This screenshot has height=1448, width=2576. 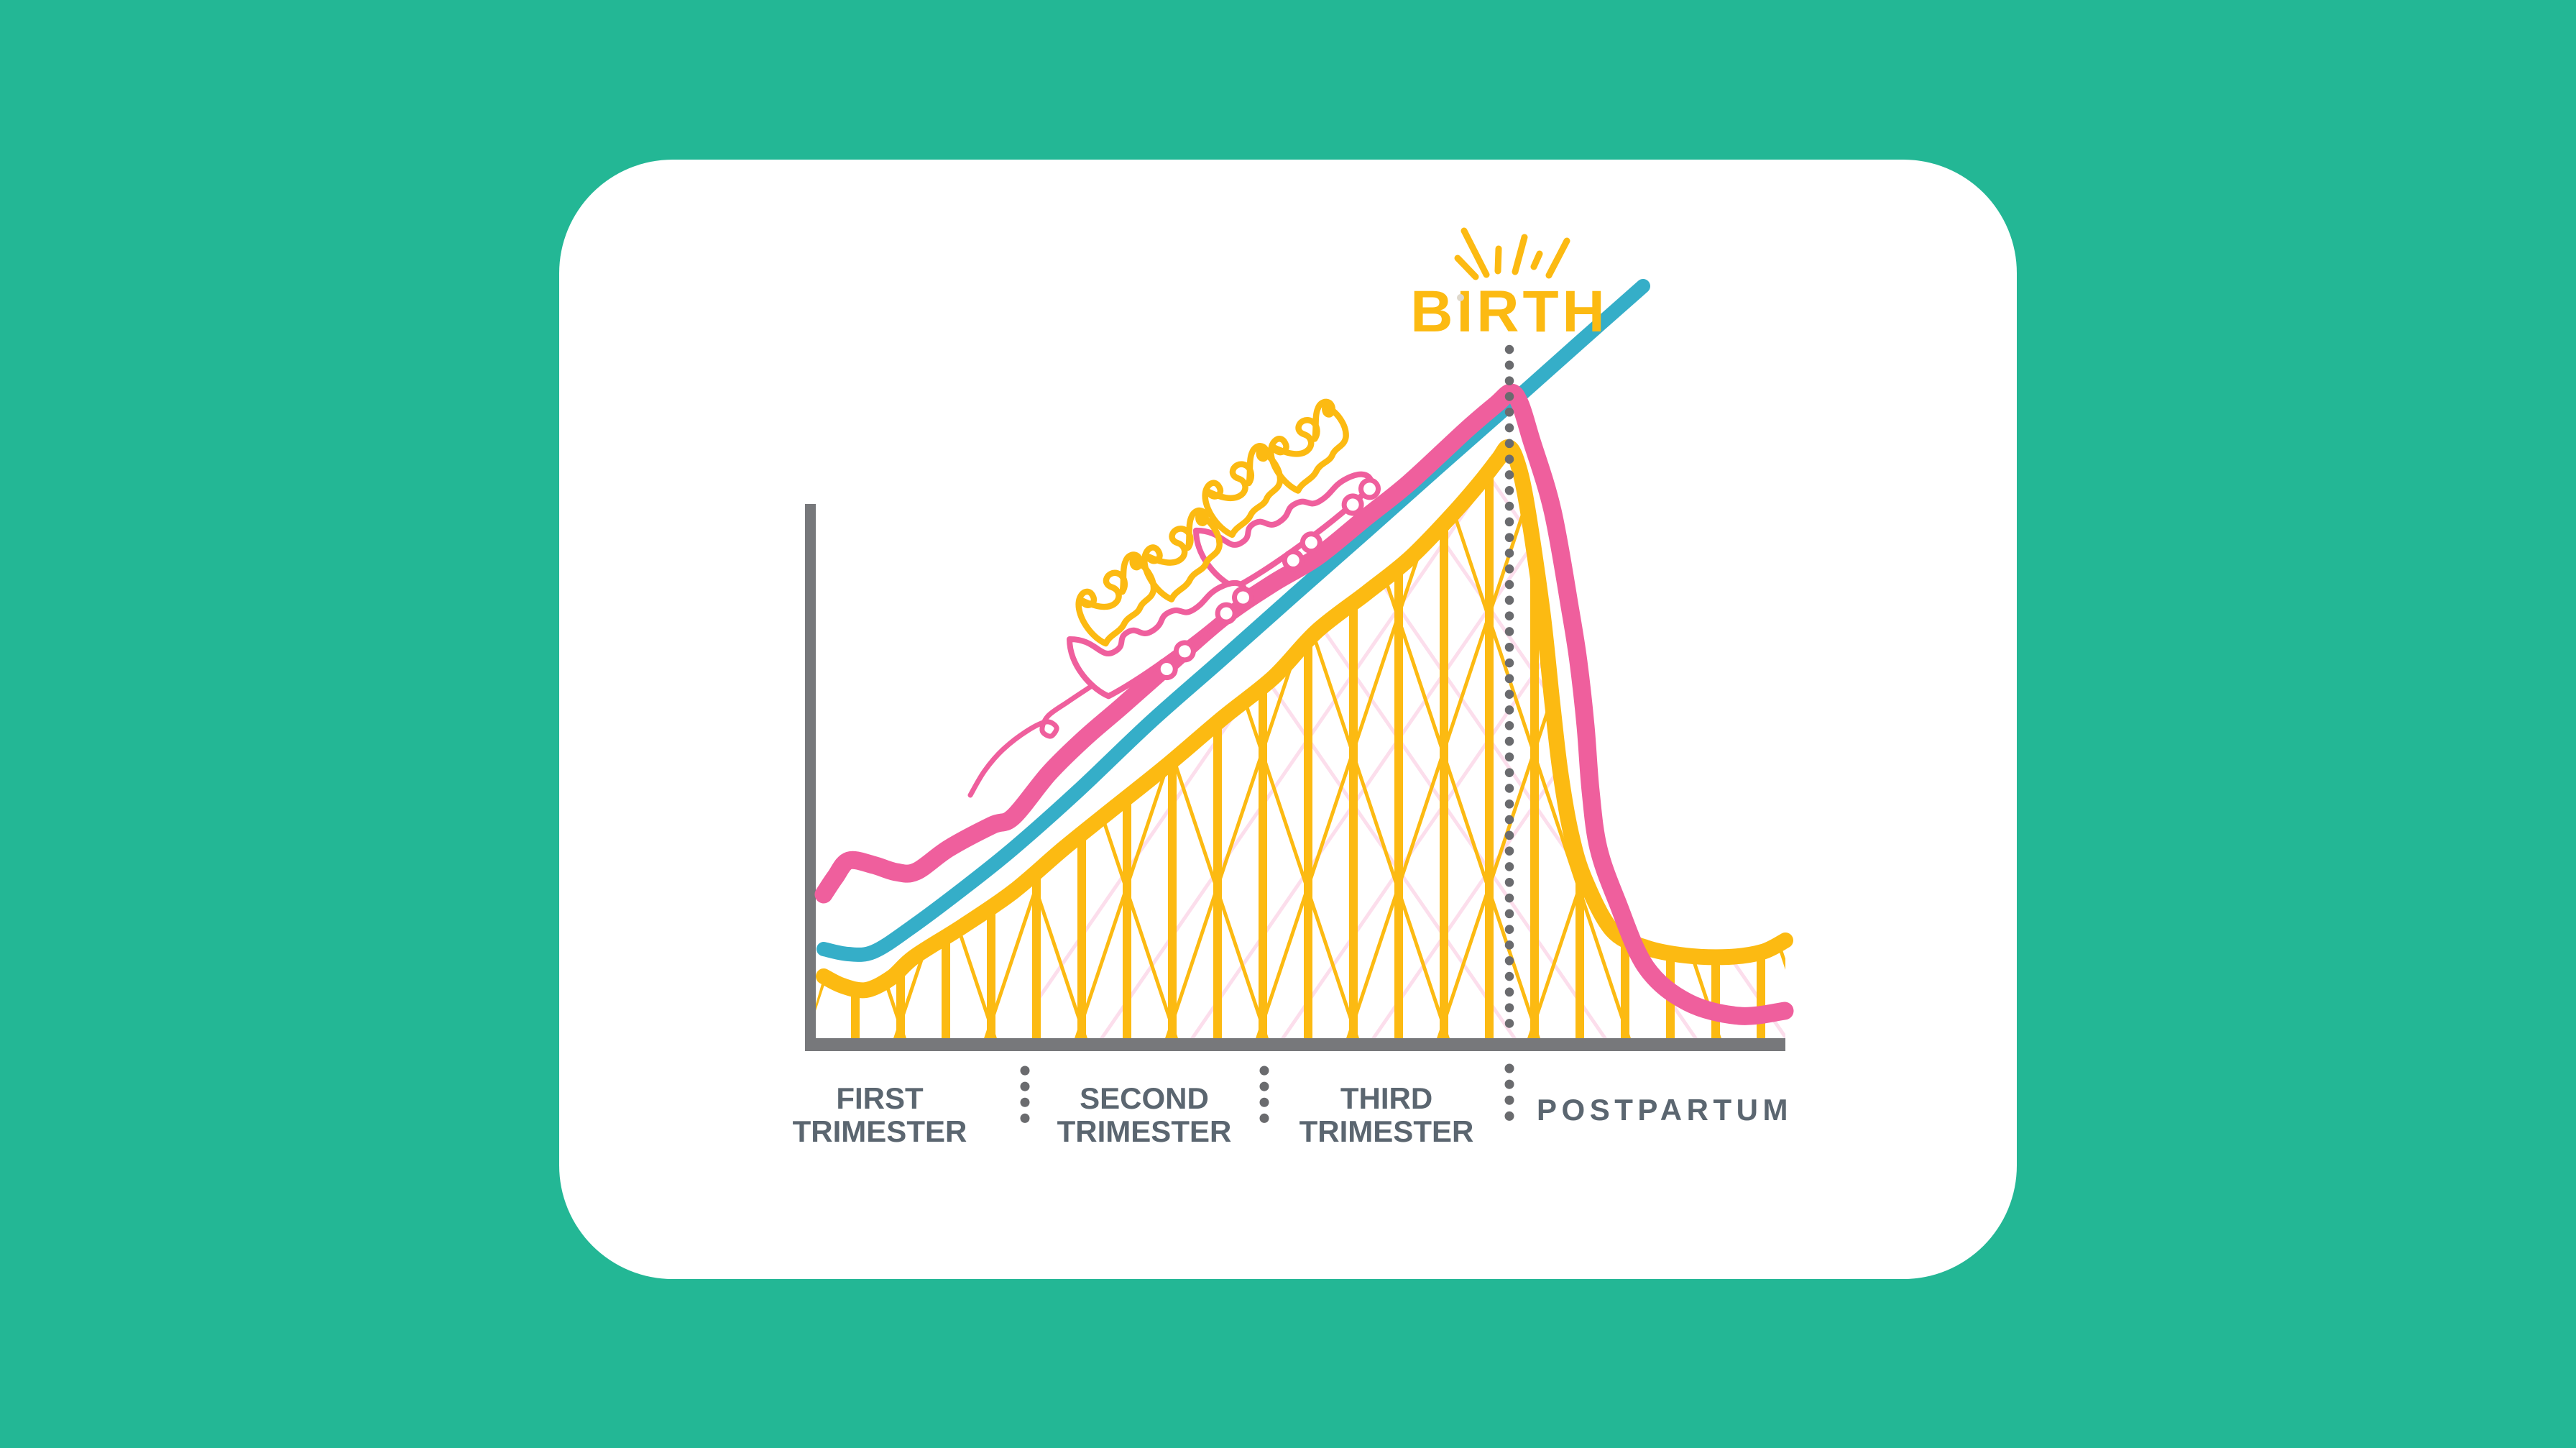 What do you see at coordinates (1665, 1110) in the screenshot?
I see `svg-text: POSTPARTUM` at bounding box center [1665, 1110].